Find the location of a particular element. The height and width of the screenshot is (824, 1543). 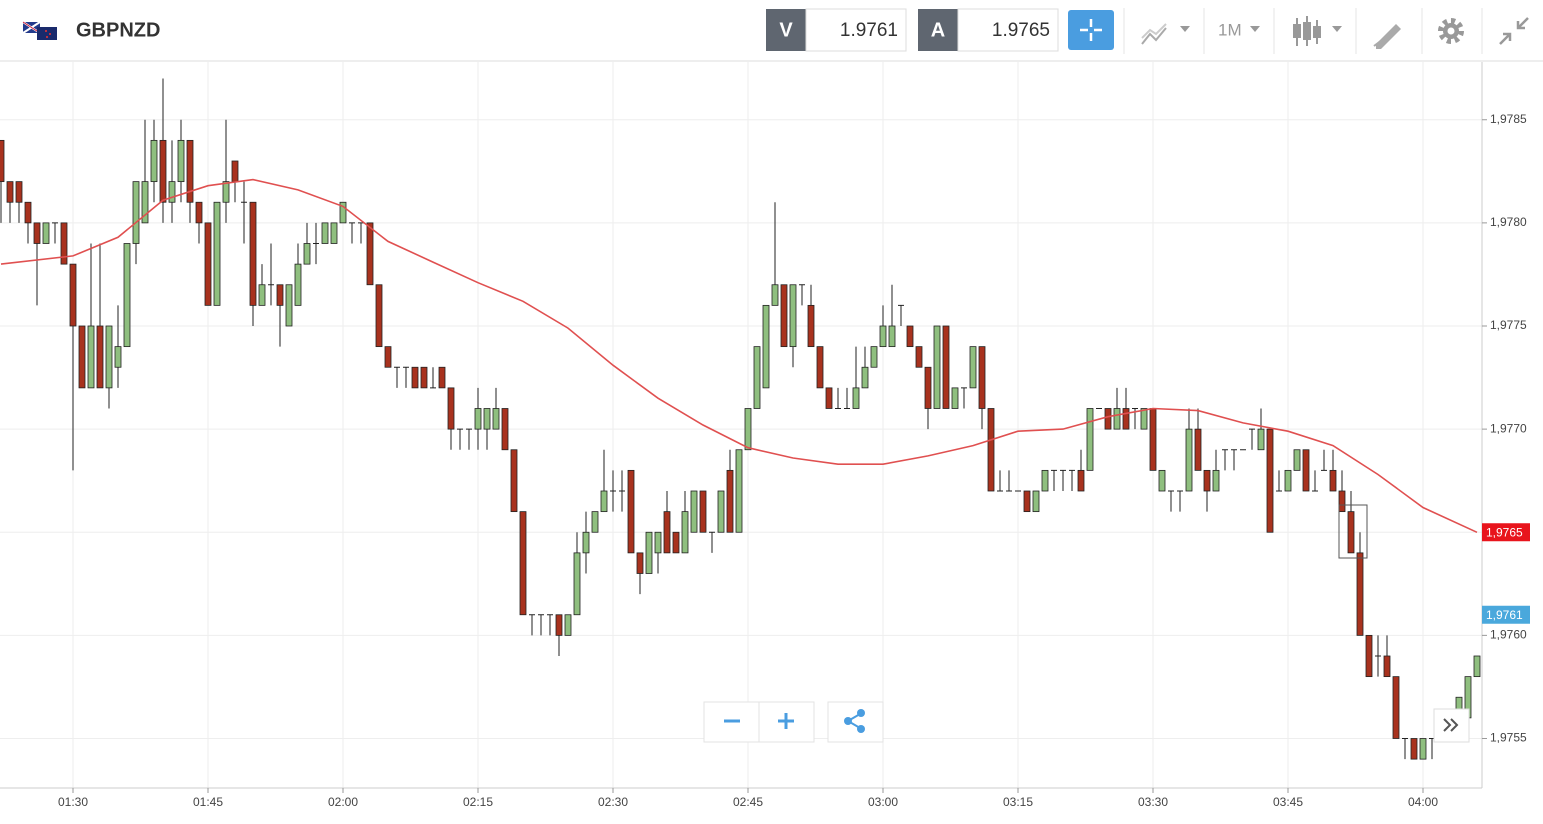

x-tick-label: 02:00 is located at coordinates (343, 802).